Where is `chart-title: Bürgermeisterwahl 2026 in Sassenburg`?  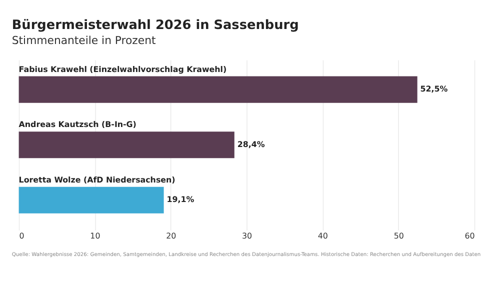
chart-title: Bürgermeisterwahl 2026 in Sassenburg is located at coordinates (155, 26).